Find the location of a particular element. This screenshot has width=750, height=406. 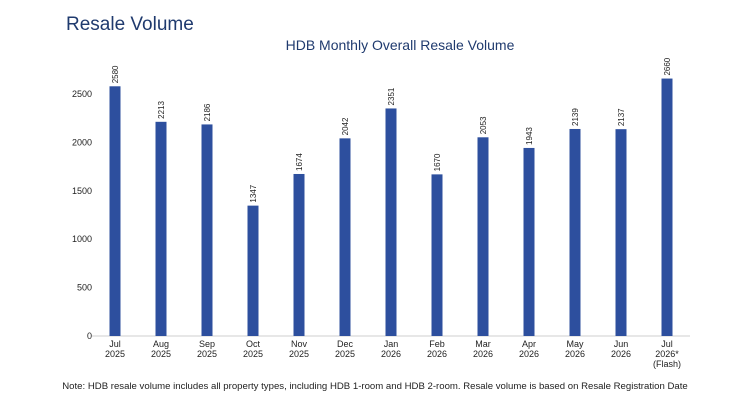

data-label: 1943 is located at coordinates (529, 136).